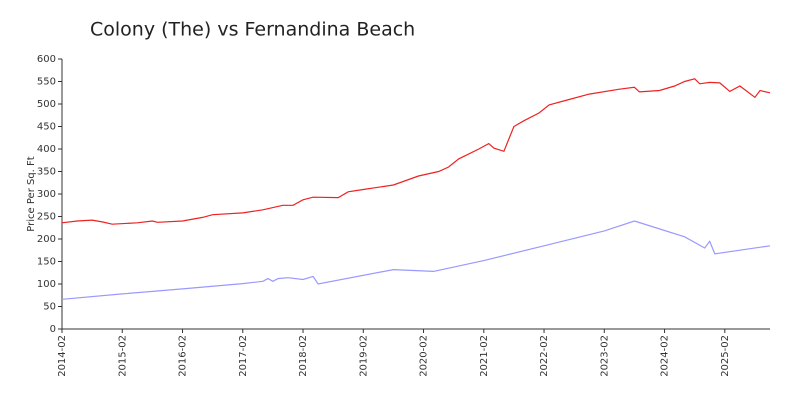  I want to click on x-tick-label: 2020-02, so click(424, 356).